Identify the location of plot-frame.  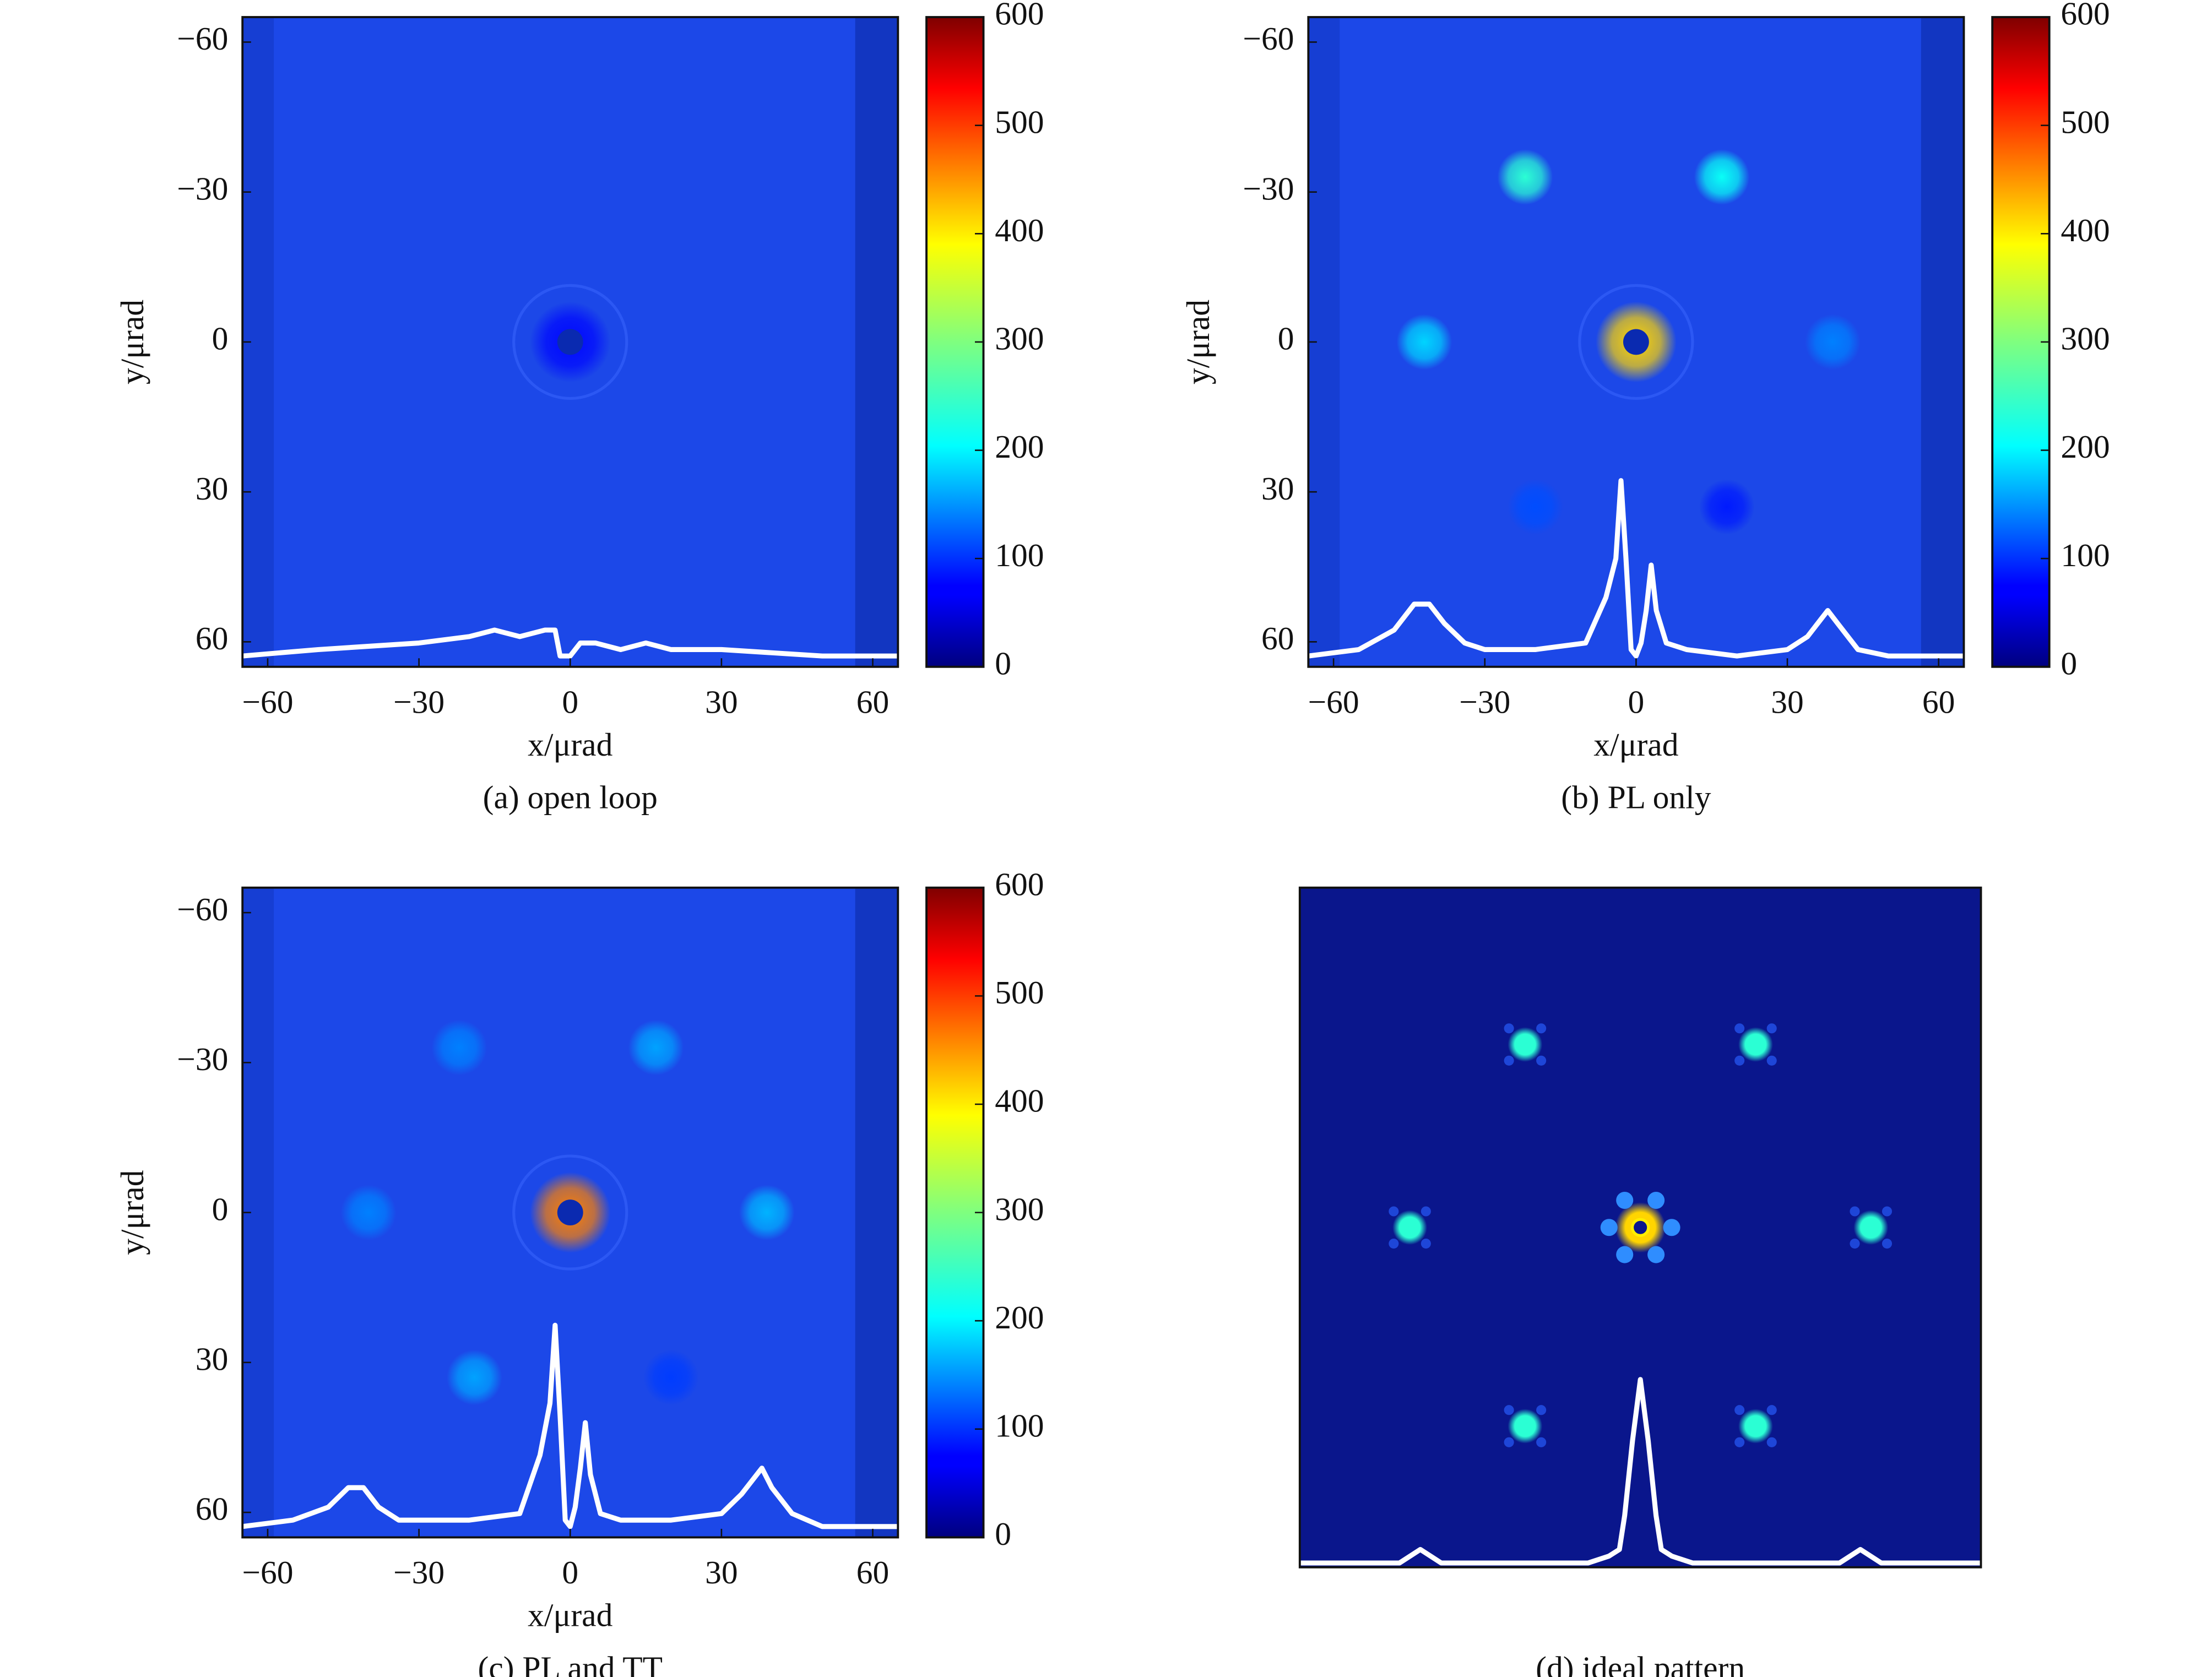
(1640, 1227).